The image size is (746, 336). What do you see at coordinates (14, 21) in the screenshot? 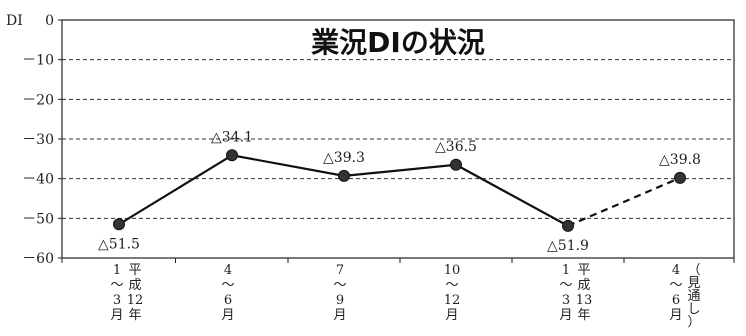
I see `y-axis-title: DI` at bounding box center [14, 21].